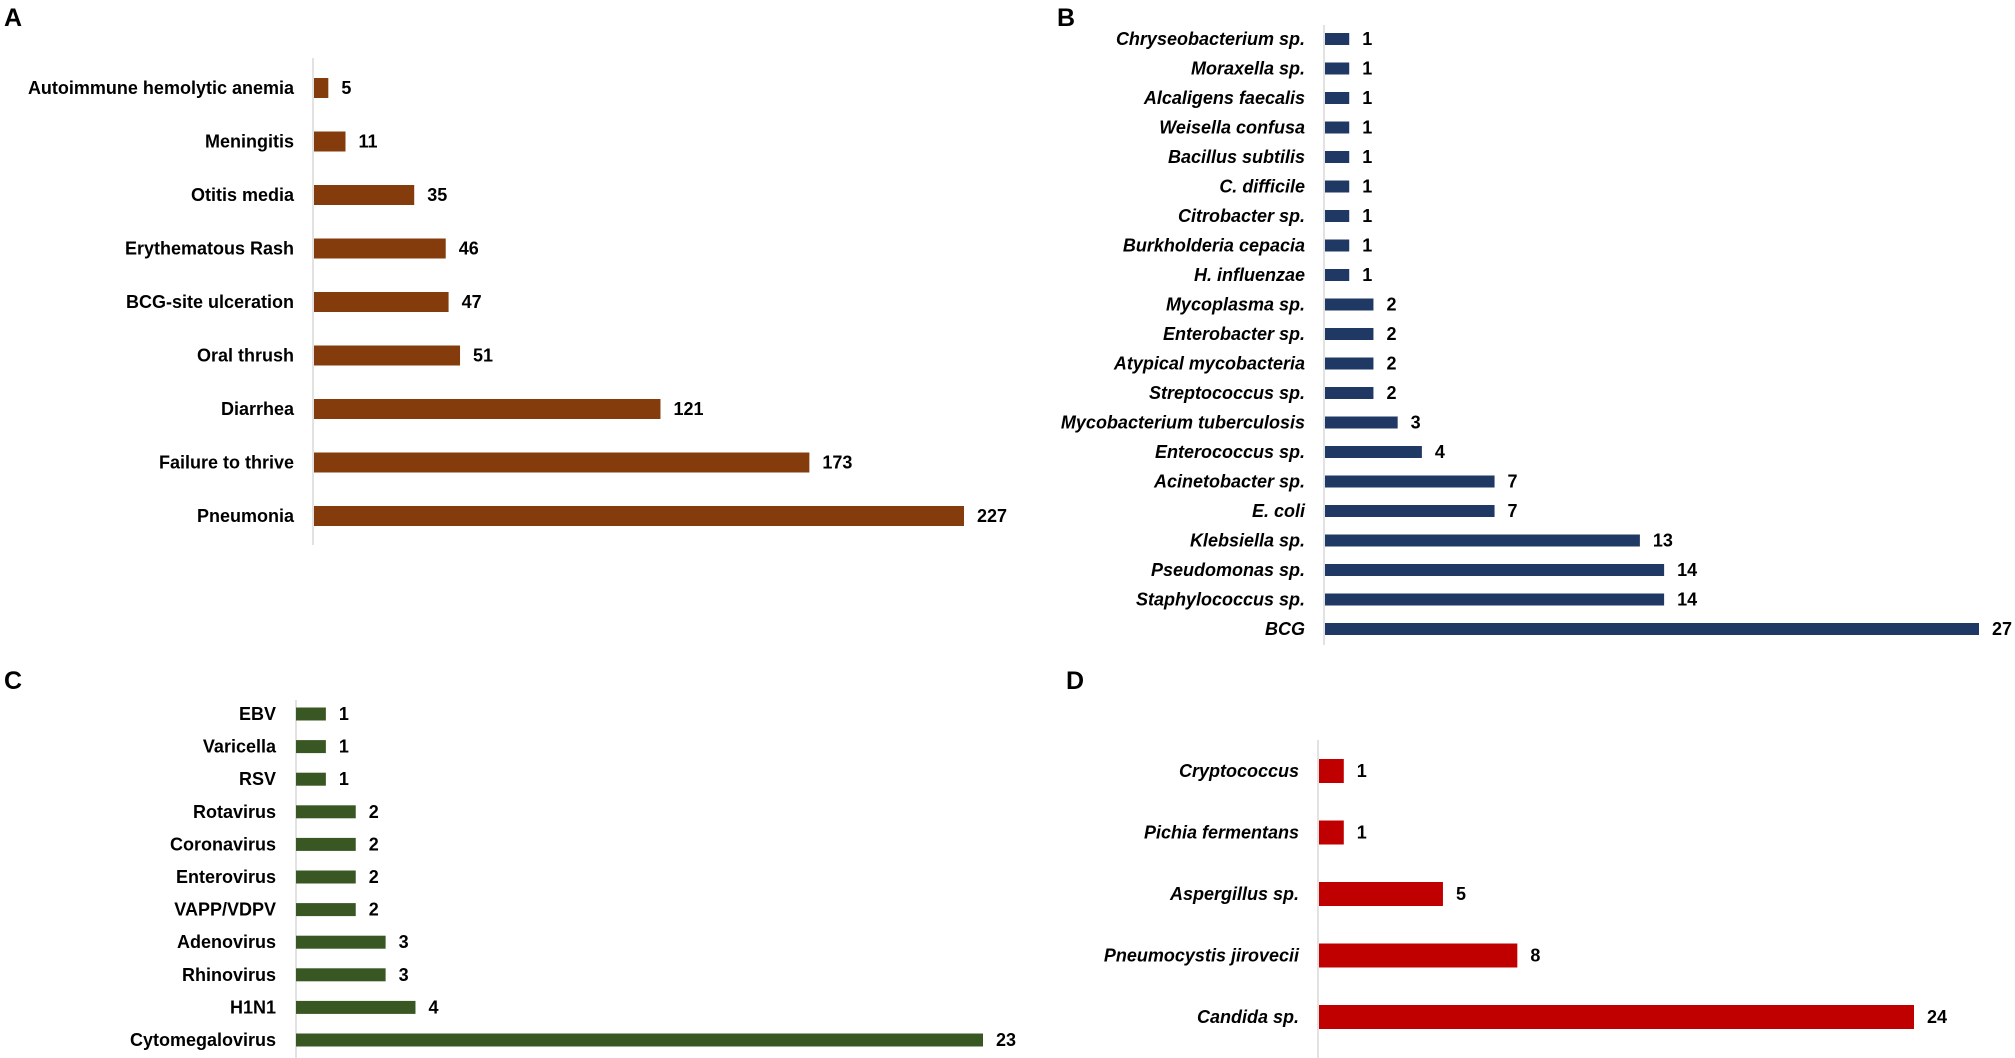 This screenshot has height=1058, width=2015. Describe the element at coordinates (1367, 187) in the screenshot. I see `panel-b-value-c-difficile: 1` at that location.